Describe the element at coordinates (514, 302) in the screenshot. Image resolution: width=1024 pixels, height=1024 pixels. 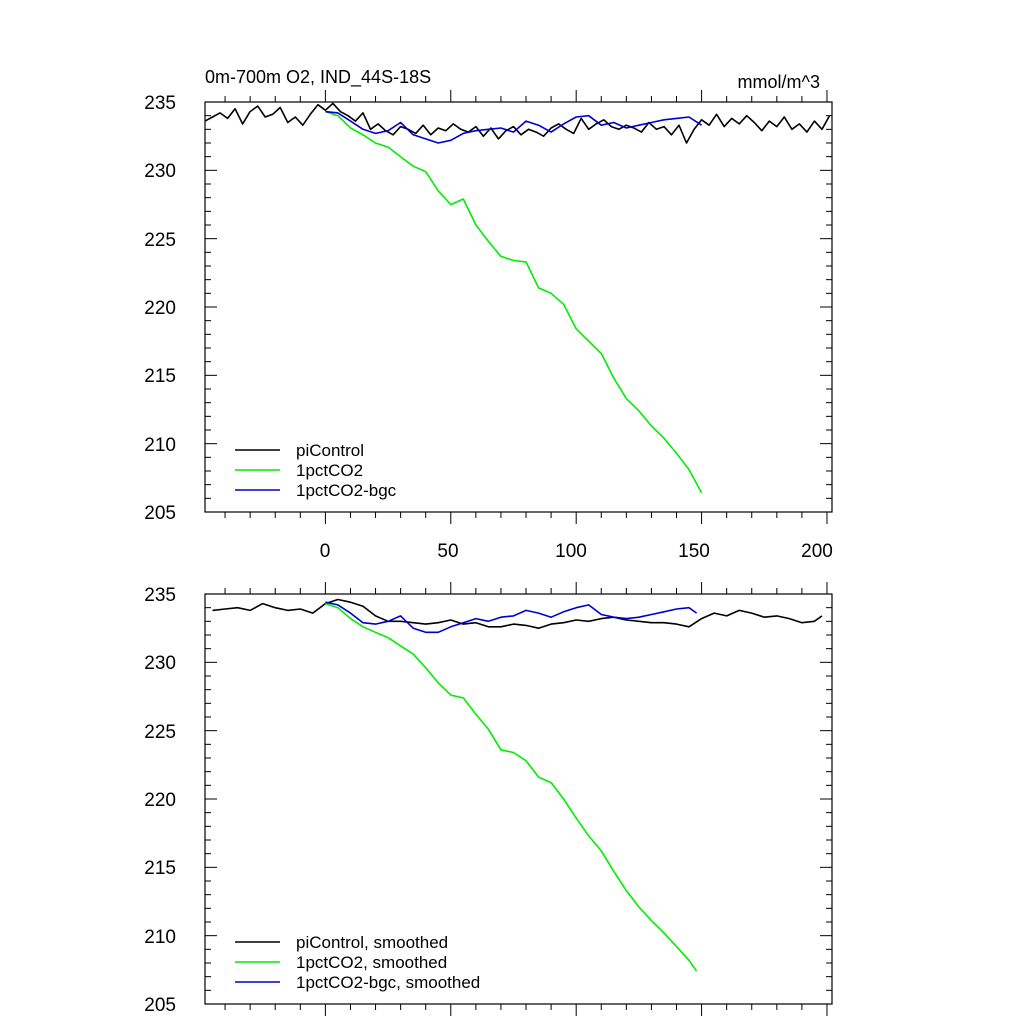
I see `series-line-1pctco2` at that location.